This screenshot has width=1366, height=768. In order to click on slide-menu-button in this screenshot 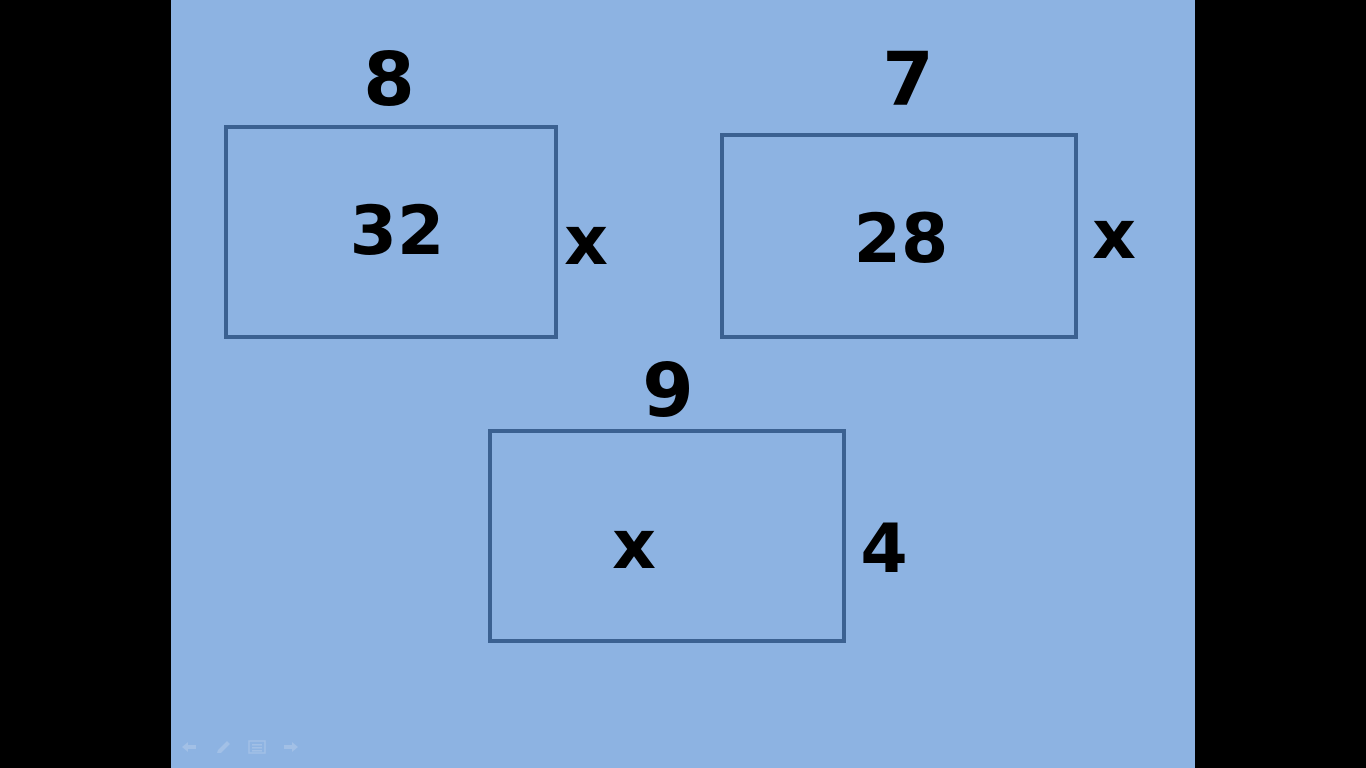, I will do `click(257, 747)`.